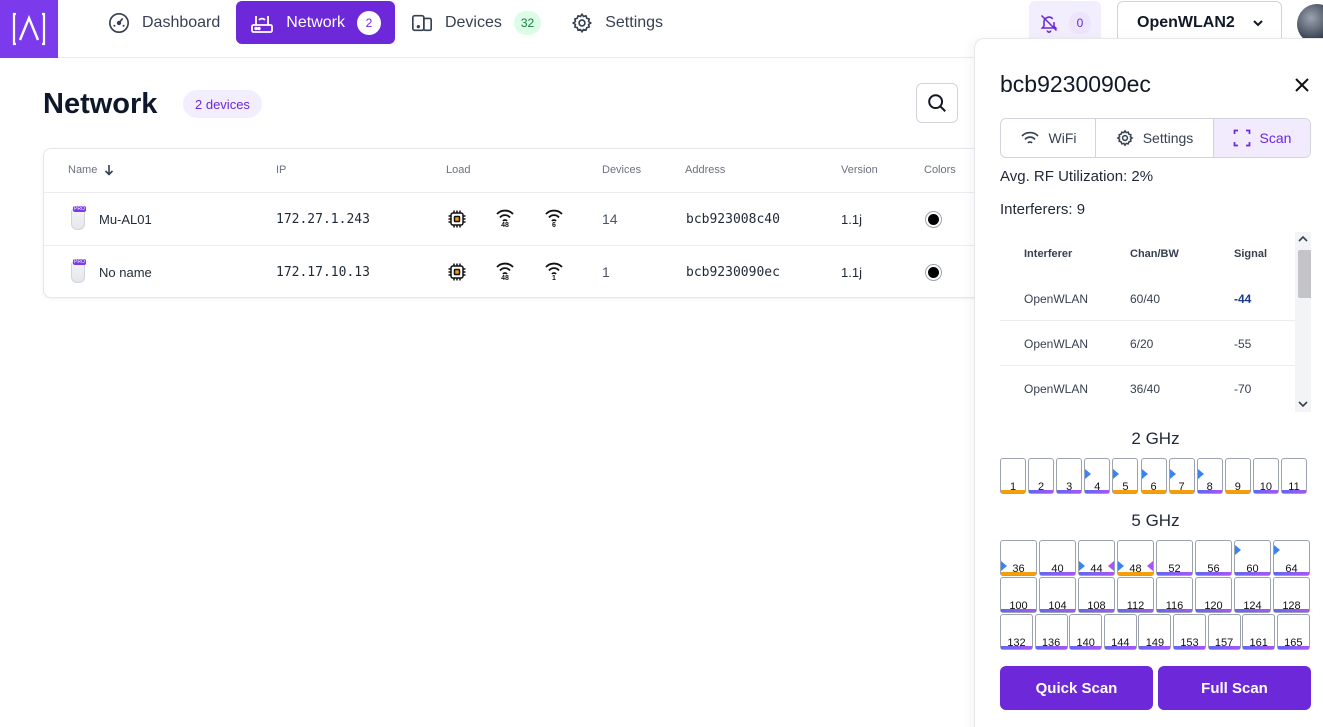 This screenshot has height=727, width=1323. I want to click on channel-144: 144, so click(1120, 632).